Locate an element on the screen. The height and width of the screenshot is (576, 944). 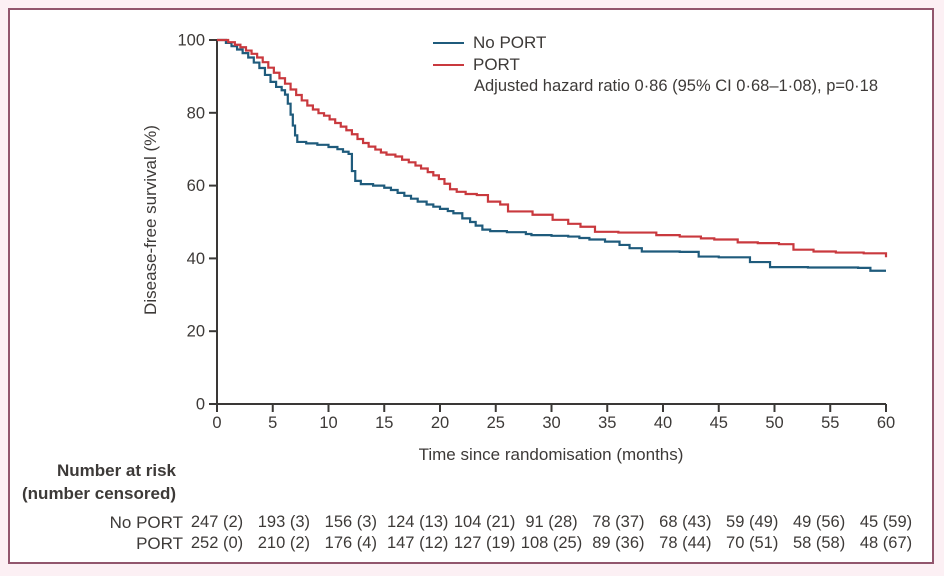
y-axis-tick-label: 20 is located at coordinates (196, 332).